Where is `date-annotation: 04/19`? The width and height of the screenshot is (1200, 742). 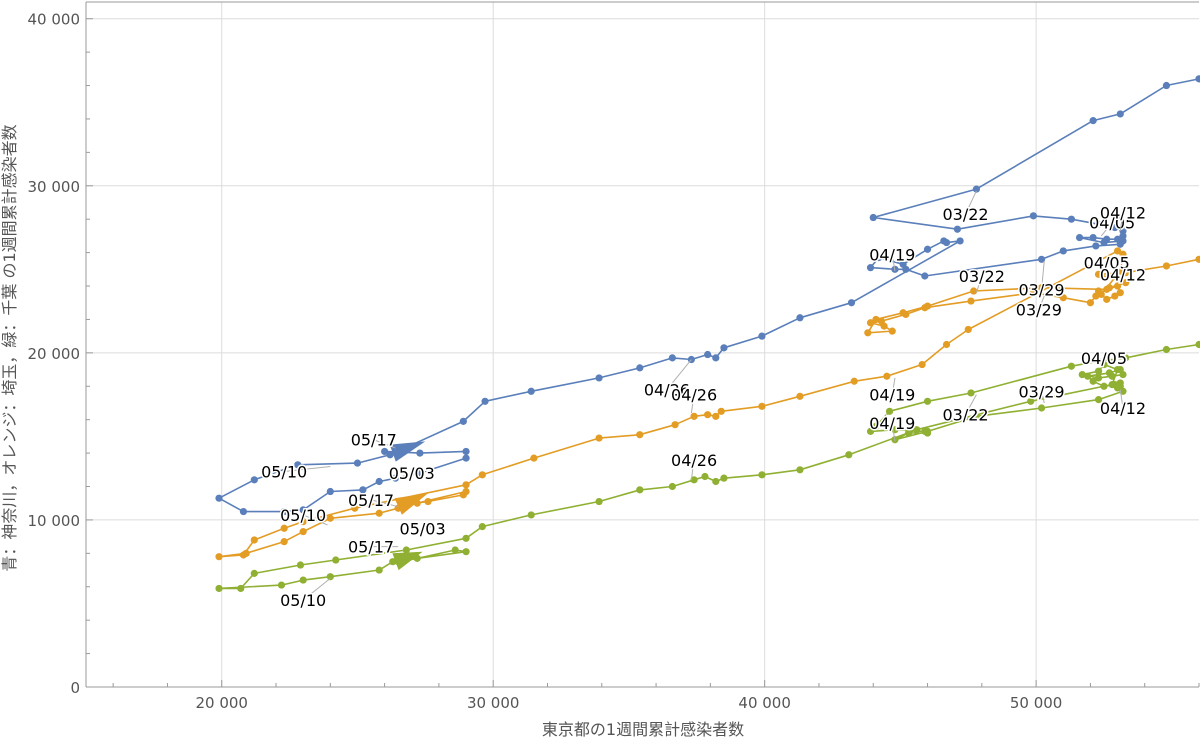 date-annotation: 04/19 is located at coordinates (892, 258).